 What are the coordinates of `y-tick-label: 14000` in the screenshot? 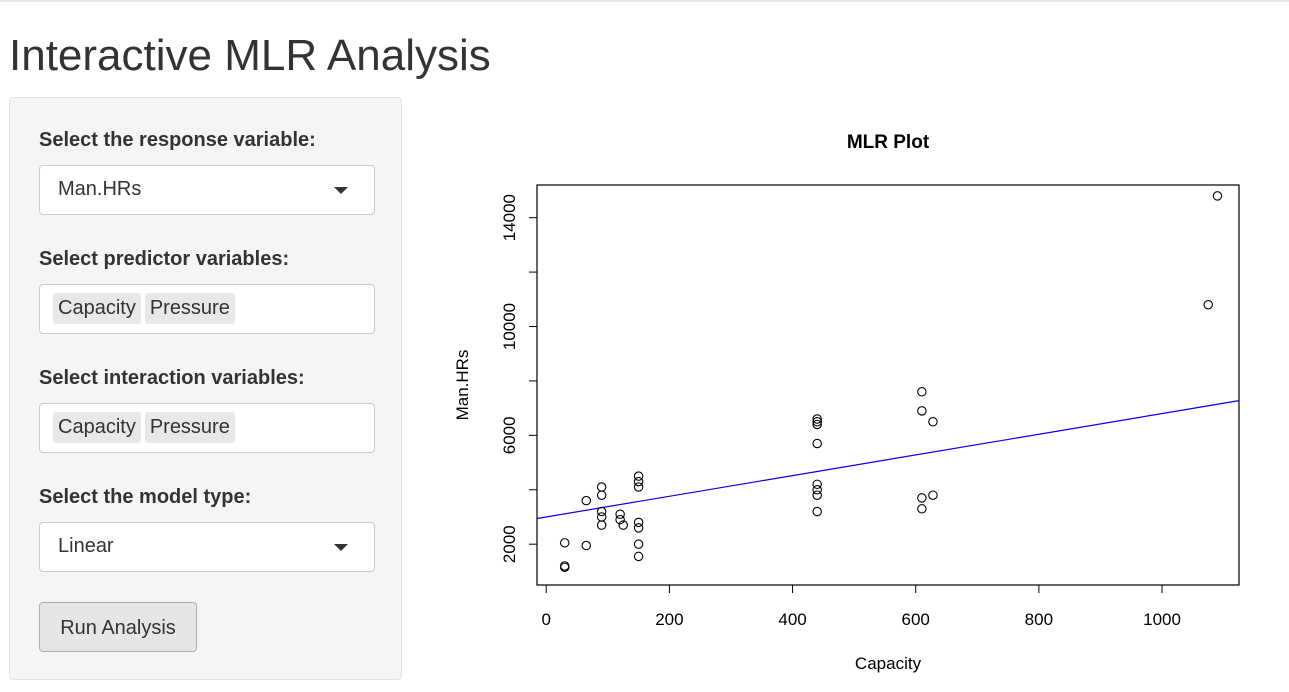 It's located at (509, 217).